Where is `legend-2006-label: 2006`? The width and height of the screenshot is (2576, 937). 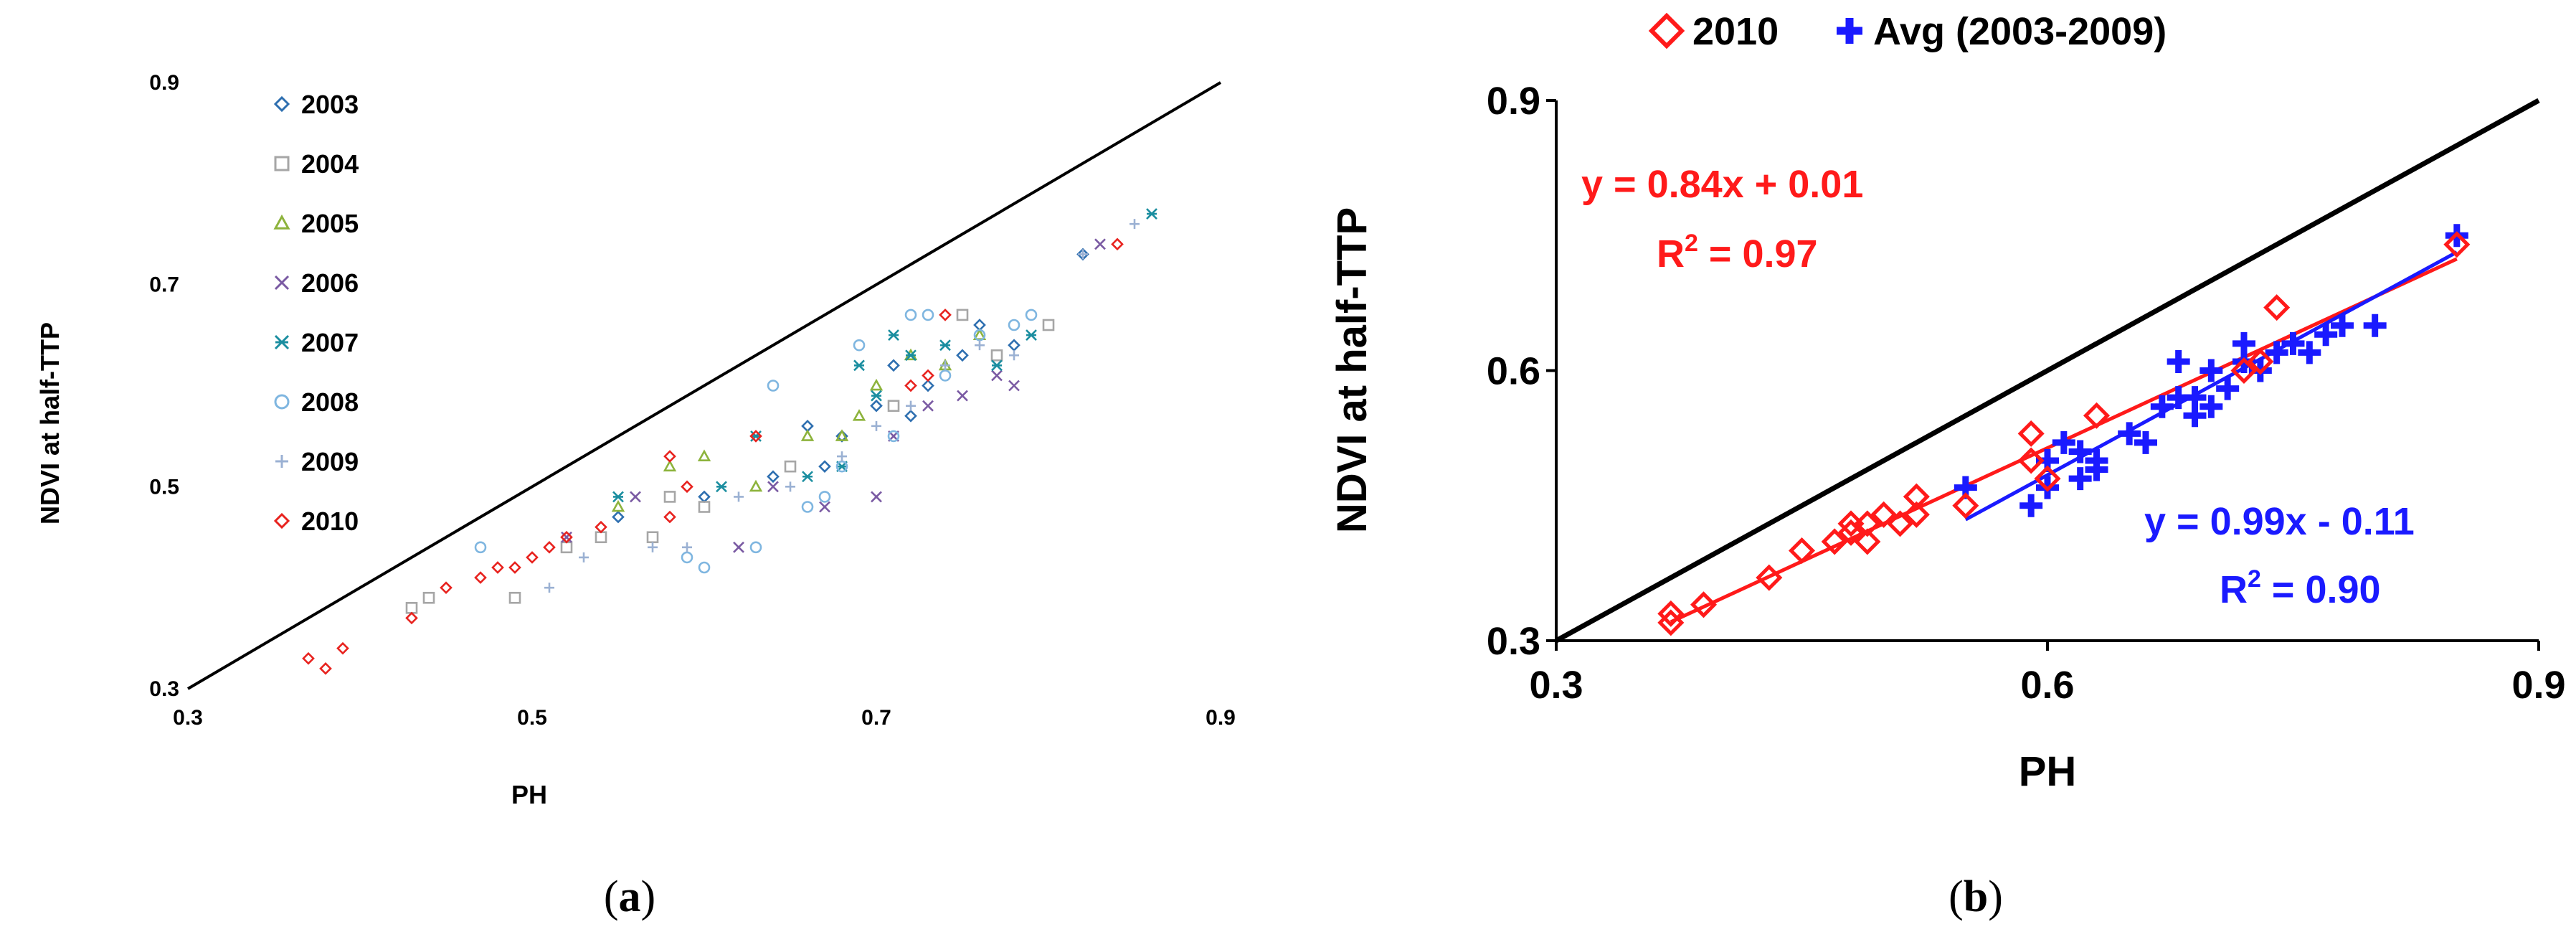
legend-2006-label: 2006 is located at coordinates (330, 283).